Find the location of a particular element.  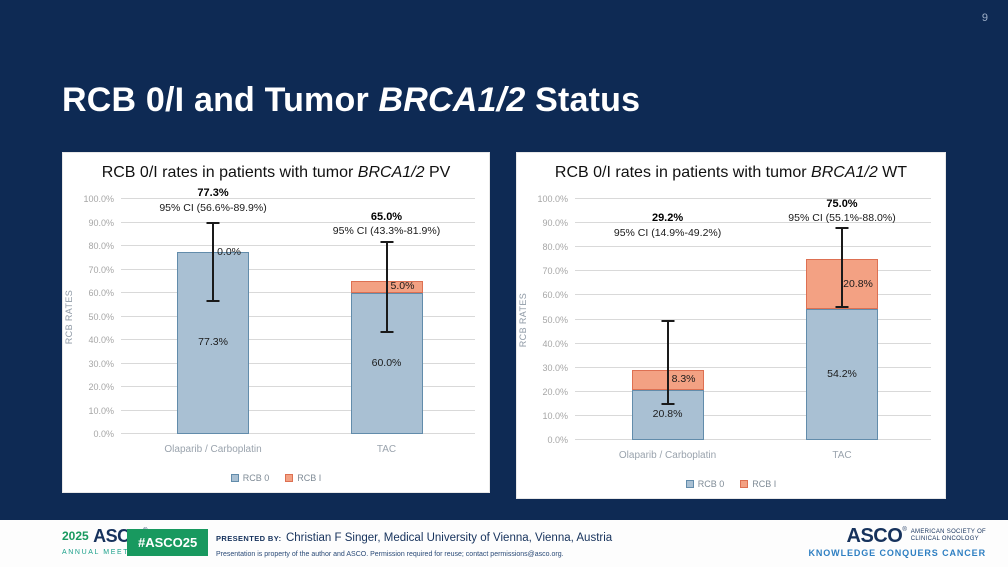

confidence-interval-annotation: 95% CI (55.1%-88.0%) is located at coordinates (842, 217).